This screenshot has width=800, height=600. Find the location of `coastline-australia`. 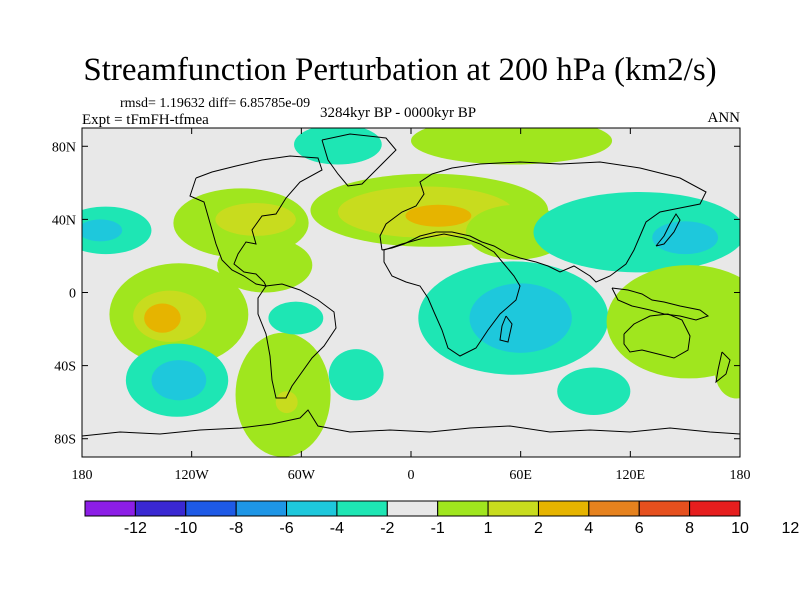

coastline-australia is located at coordinates (657, 336).